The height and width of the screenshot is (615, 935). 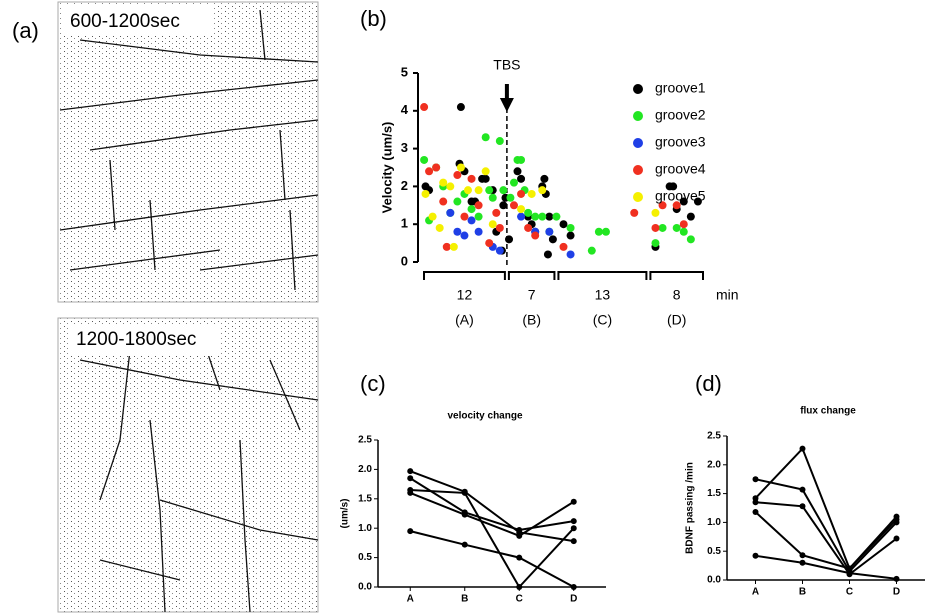 I want to click on kymograph-top: 600-1200sec, so click(x=188, y=152).